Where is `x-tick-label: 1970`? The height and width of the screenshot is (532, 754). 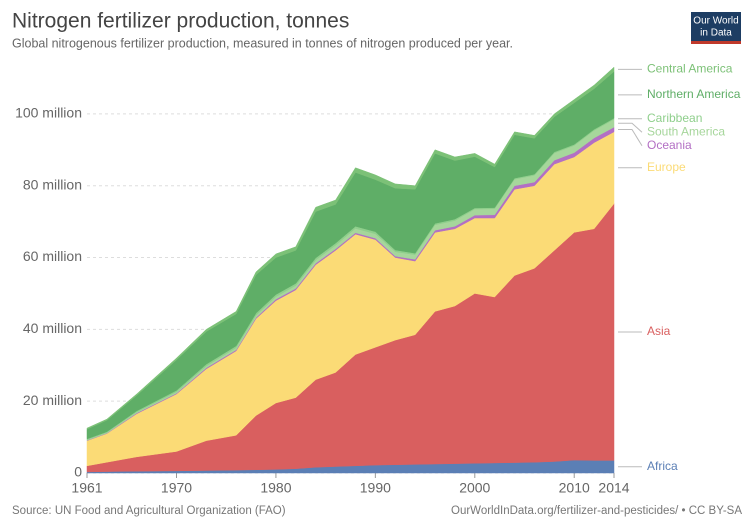 x-tick-label: 1970 is located at coordinates (176, 488).